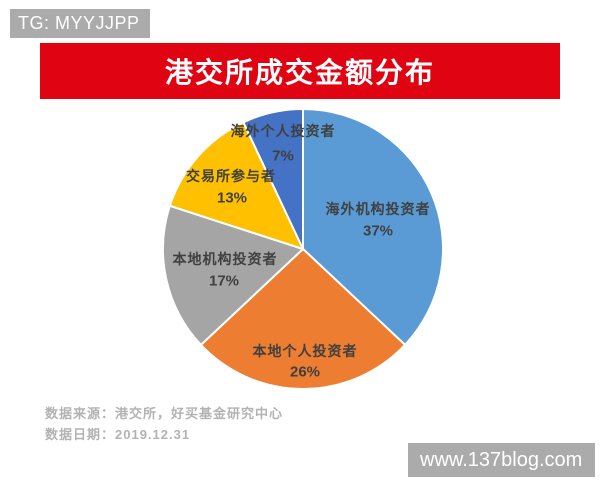  I want to click on slice-pct-local-individual: 26%, so click(305, 372).